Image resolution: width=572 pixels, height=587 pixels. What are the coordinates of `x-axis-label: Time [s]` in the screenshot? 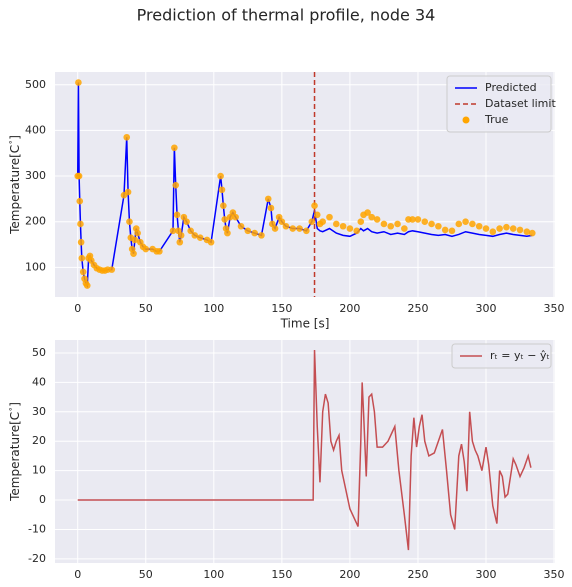 It's located at (305, 324).